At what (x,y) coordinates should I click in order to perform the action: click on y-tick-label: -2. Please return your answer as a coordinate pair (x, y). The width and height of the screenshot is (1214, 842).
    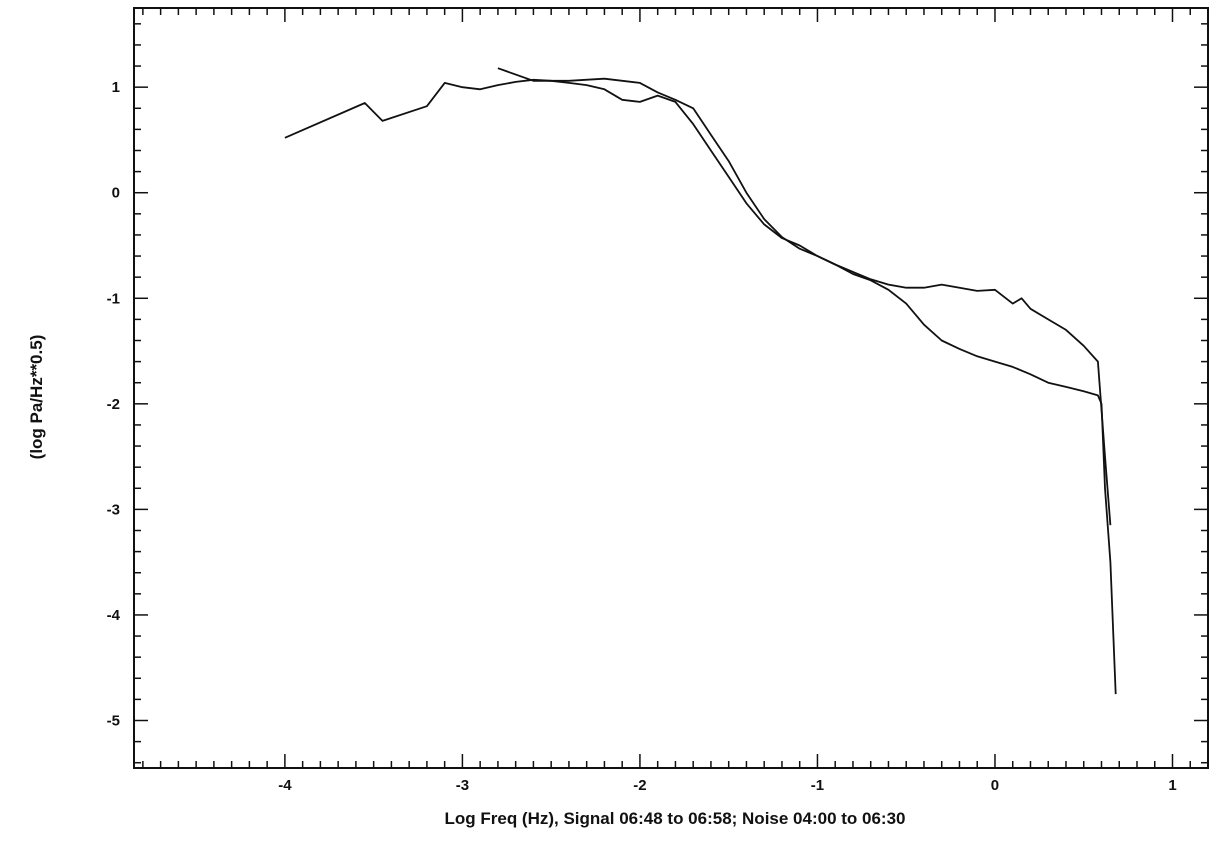
    Looking at the image, I should click on (113, 404).